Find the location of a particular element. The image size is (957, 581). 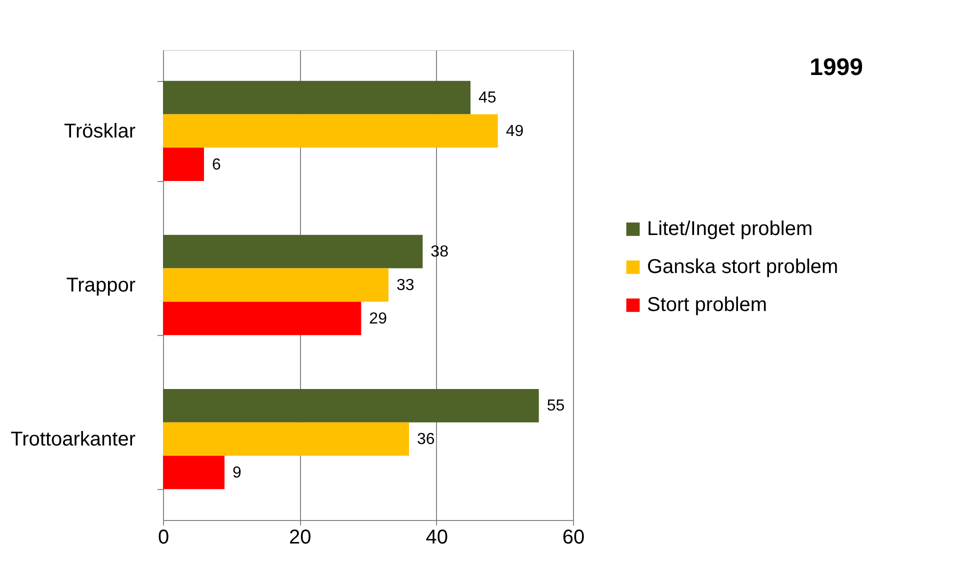

x-tick-label: 40 is located at coordinates (437, 537).